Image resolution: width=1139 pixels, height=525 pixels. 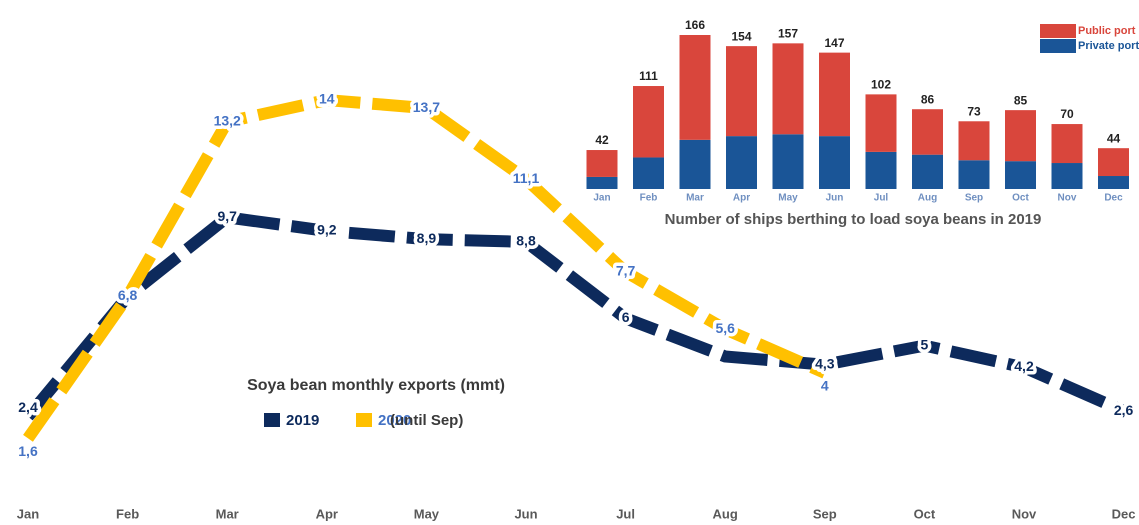 What do you see at coordinates (128, 295) in the screenshot?
I see `data-label: 6,8` at bounding box center [128, 295].